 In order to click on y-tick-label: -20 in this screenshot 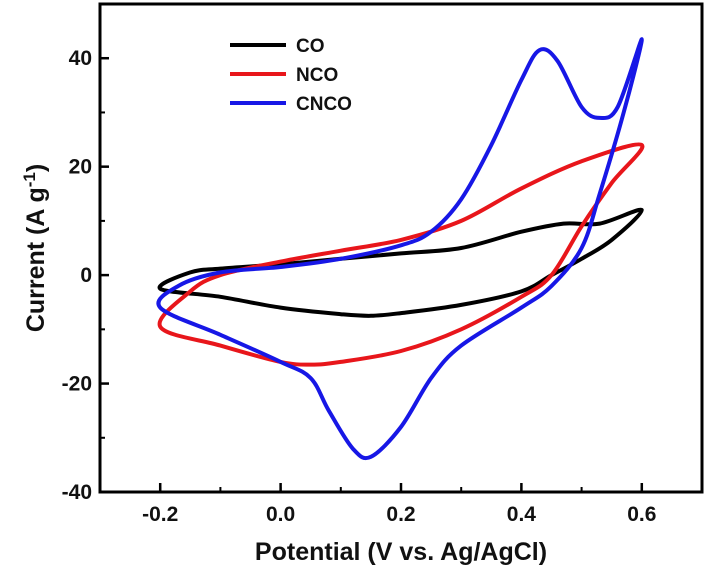, I will do `click(77, 384)`.